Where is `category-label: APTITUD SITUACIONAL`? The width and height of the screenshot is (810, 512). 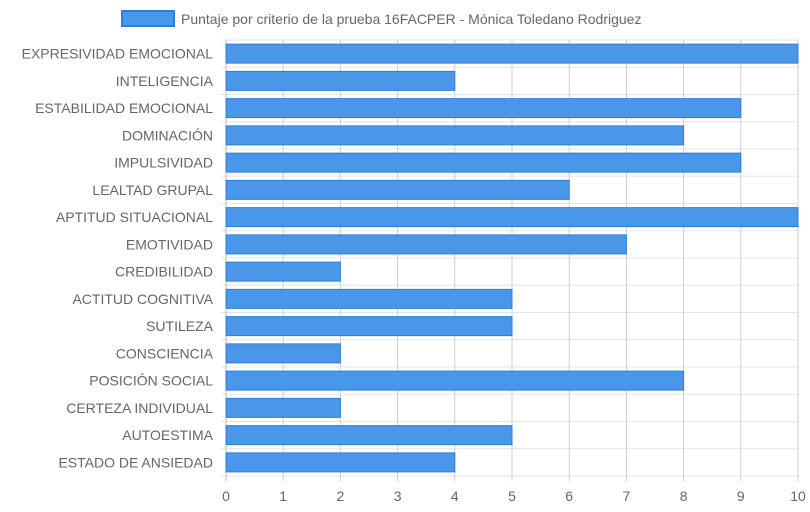 category-label: APTITUD SITUACIONAL is located at coordinates (134, 217).